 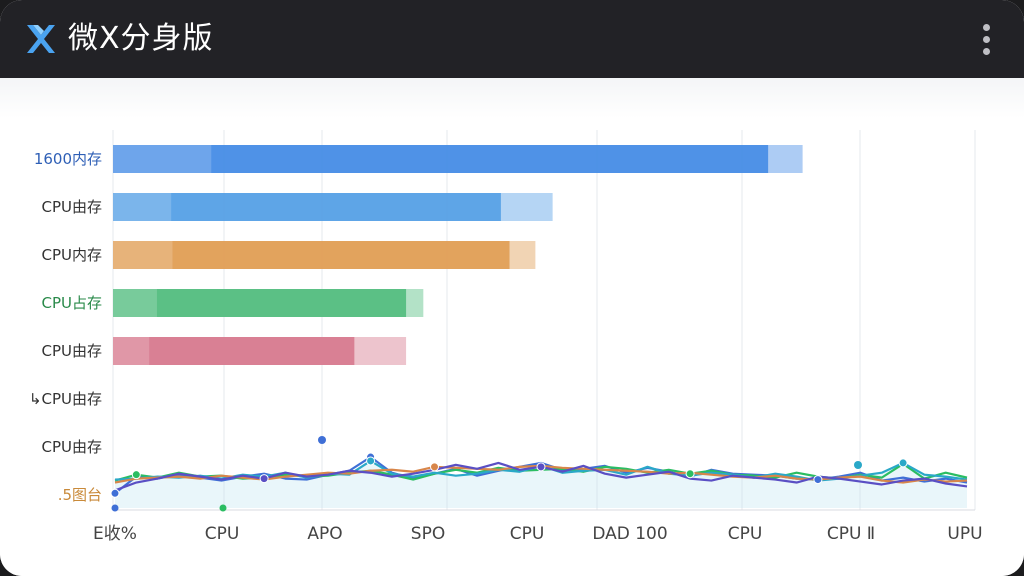 I want to click on app-bar: 微X分身版, so click(x=512, y=39).